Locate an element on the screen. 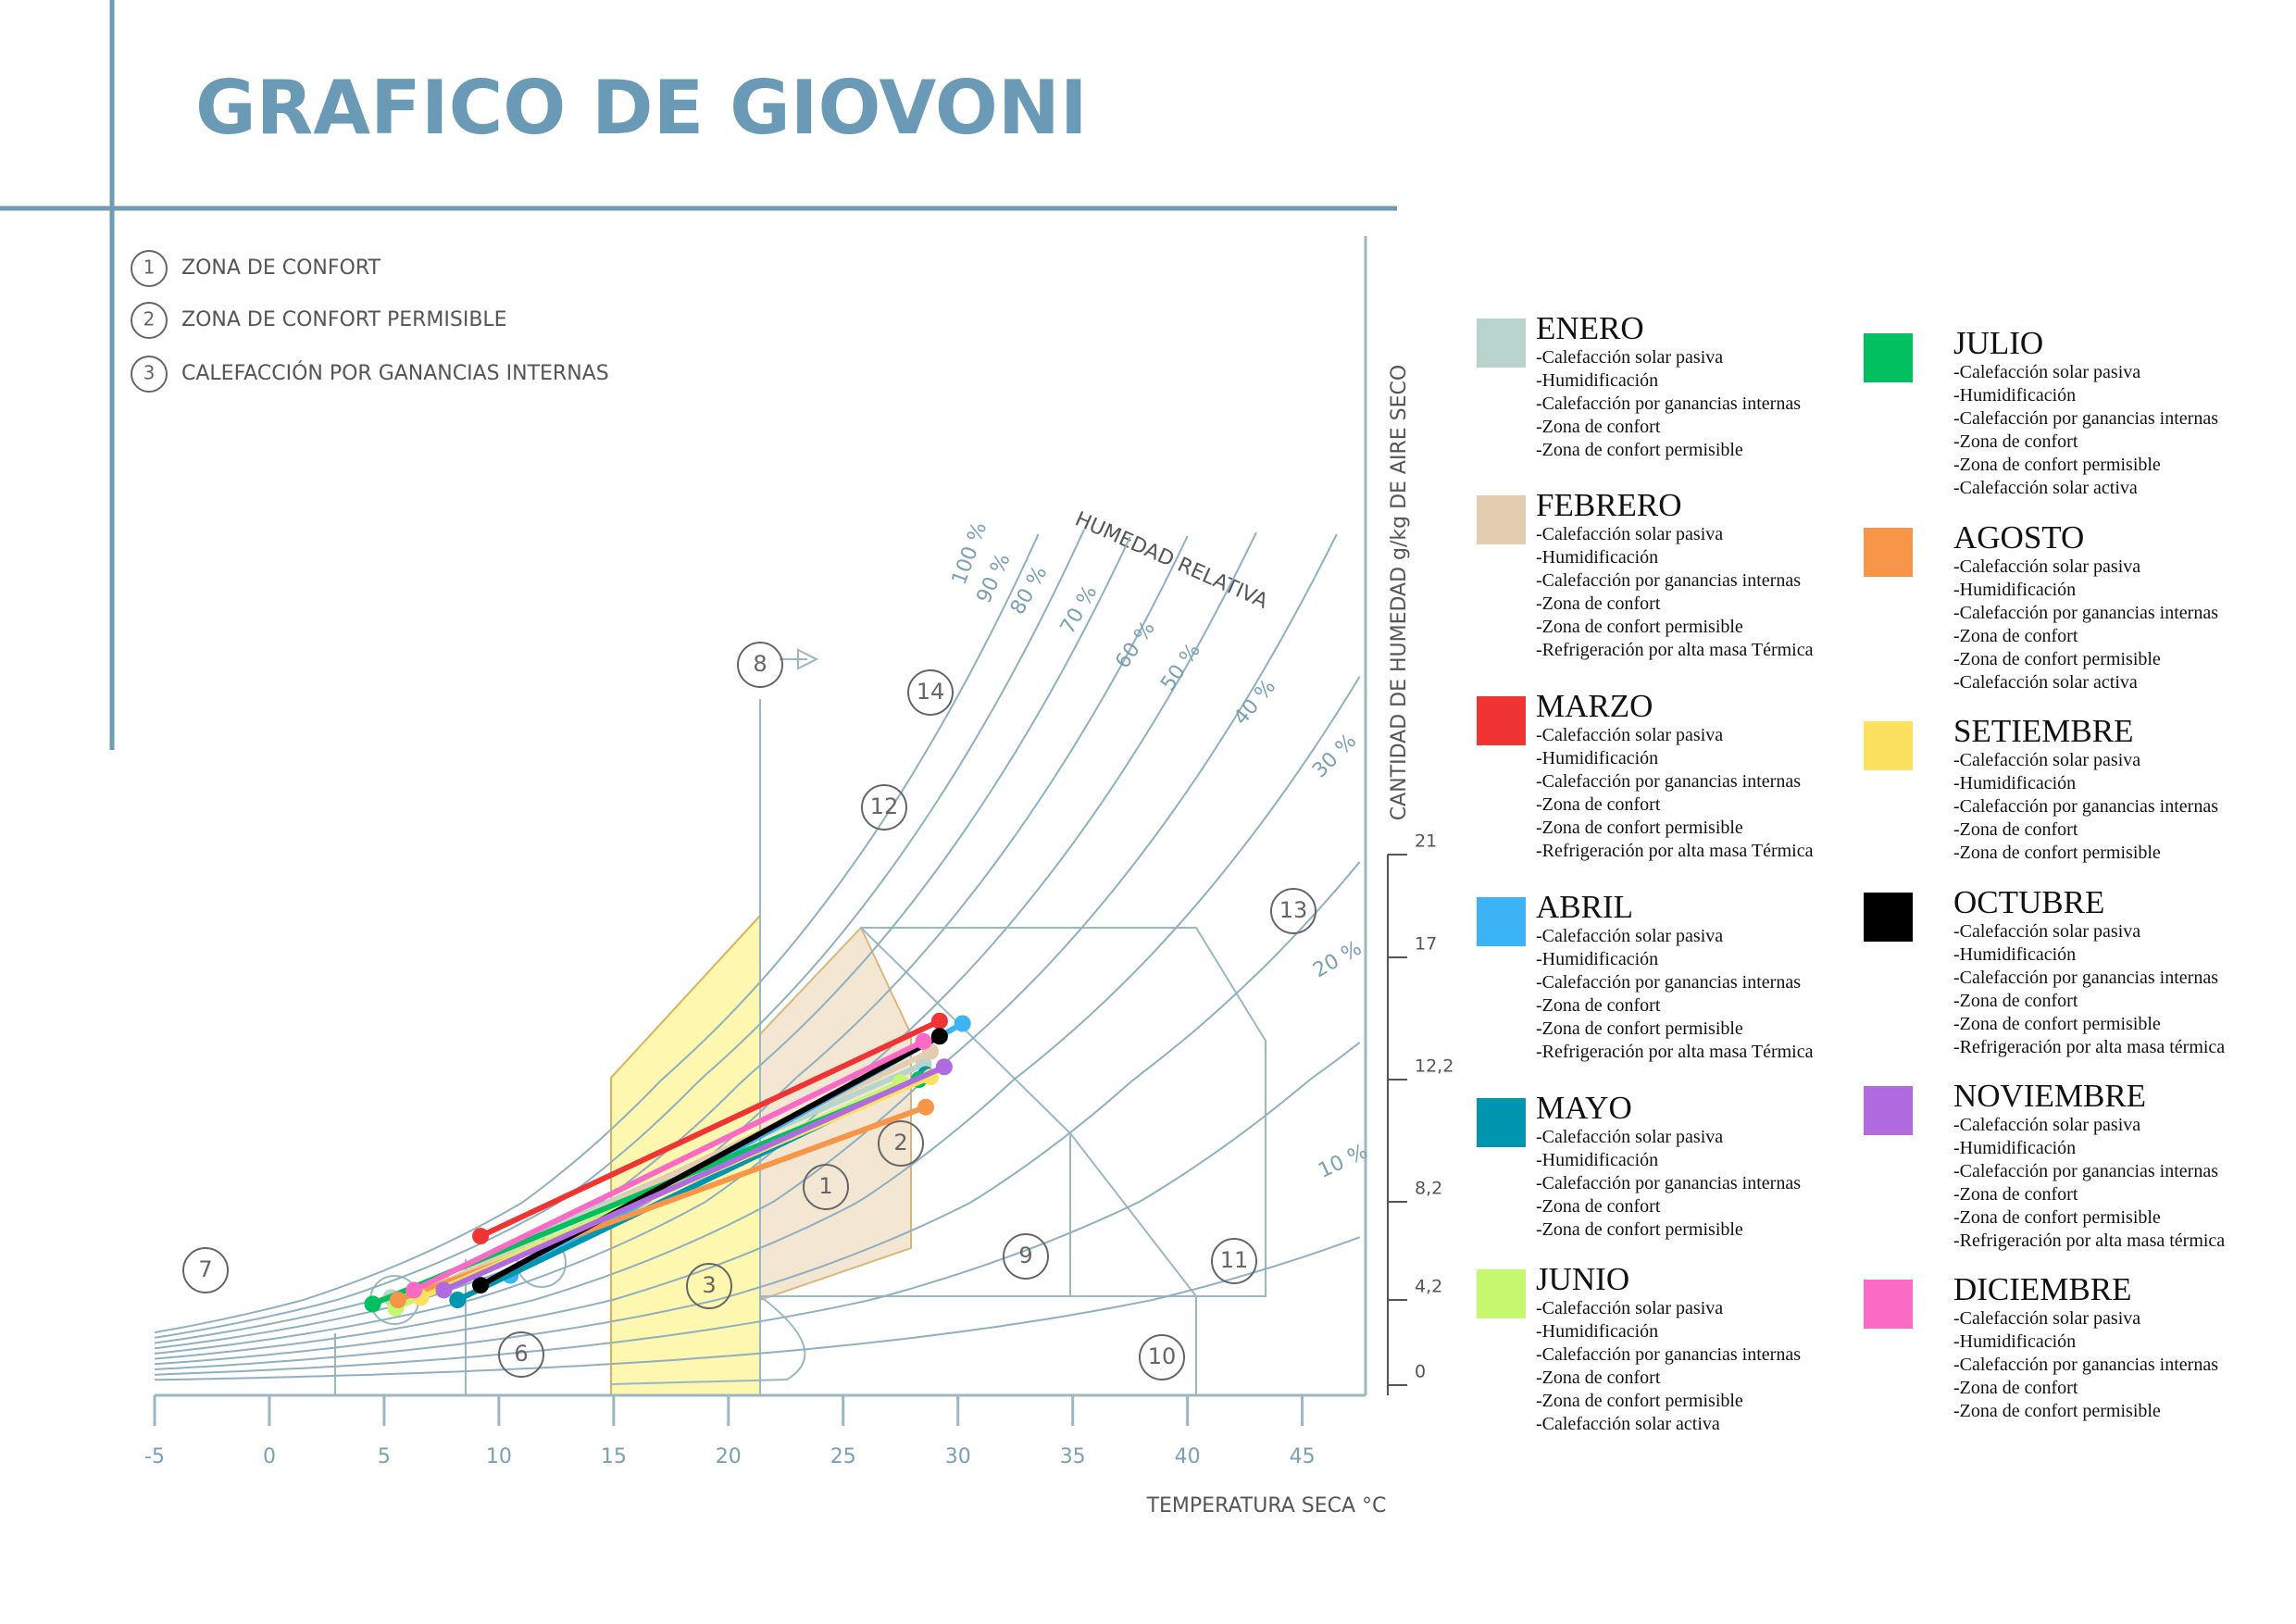 The height and width of the screenshot is (1624, 2296). rh-label: 20 % is located at coordinates (1337, 960).